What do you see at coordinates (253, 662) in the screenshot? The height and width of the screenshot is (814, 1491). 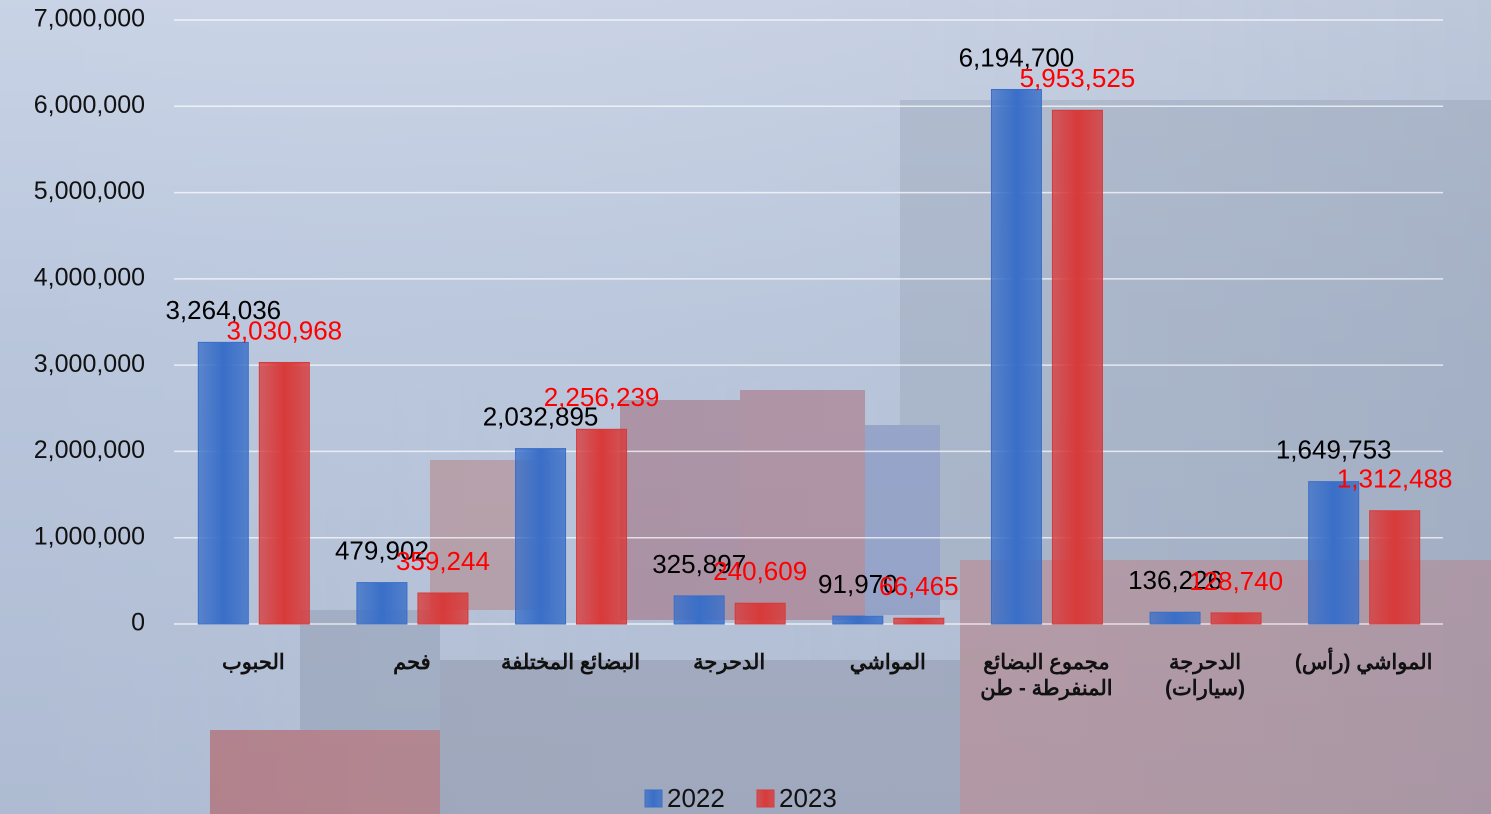 I see `x-tick-label: الحبوب` at bounding box center [253, 662].